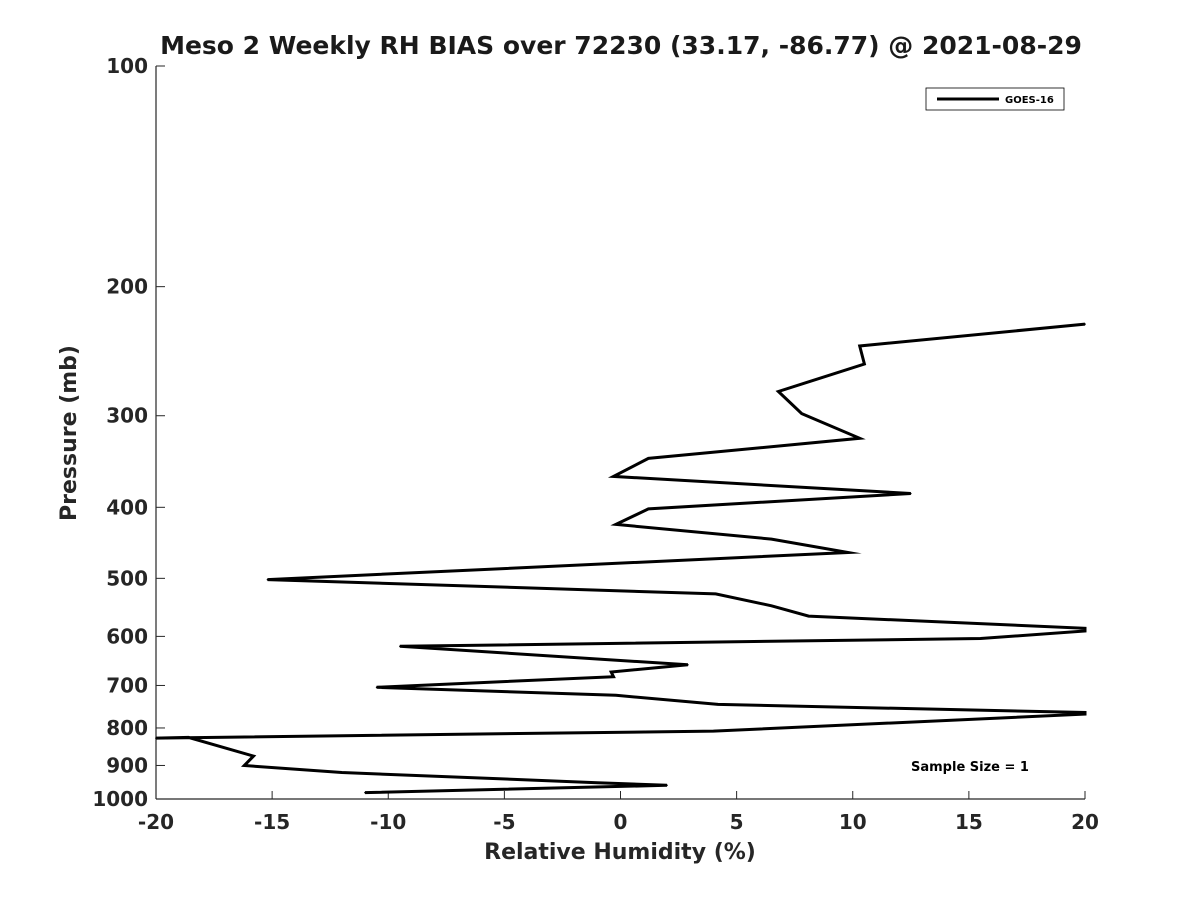  I want to click on y-tick-label: 700, so click(127, 685).